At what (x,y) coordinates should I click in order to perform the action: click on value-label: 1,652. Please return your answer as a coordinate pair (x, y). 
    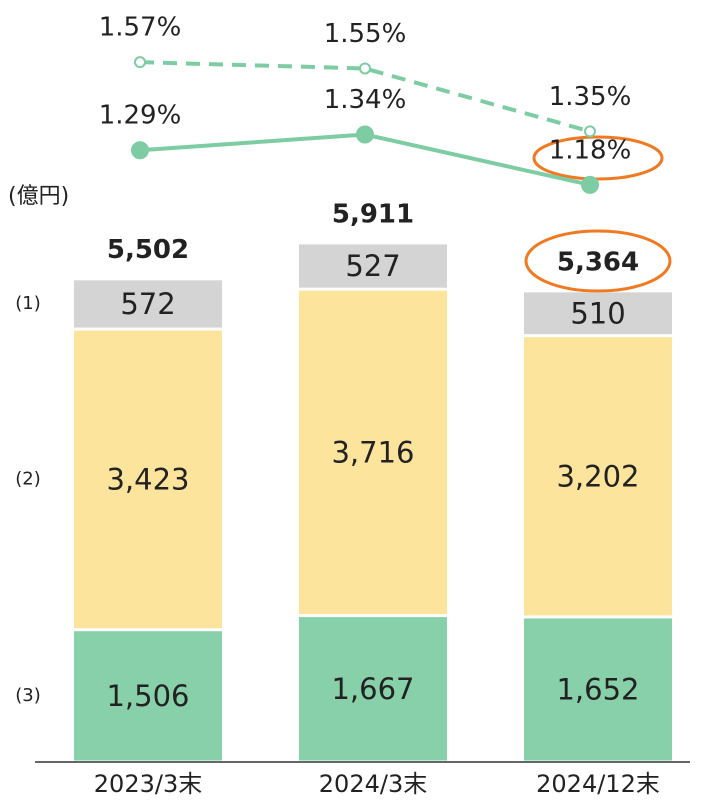
    Looking at the image, I should click on (597, 689).